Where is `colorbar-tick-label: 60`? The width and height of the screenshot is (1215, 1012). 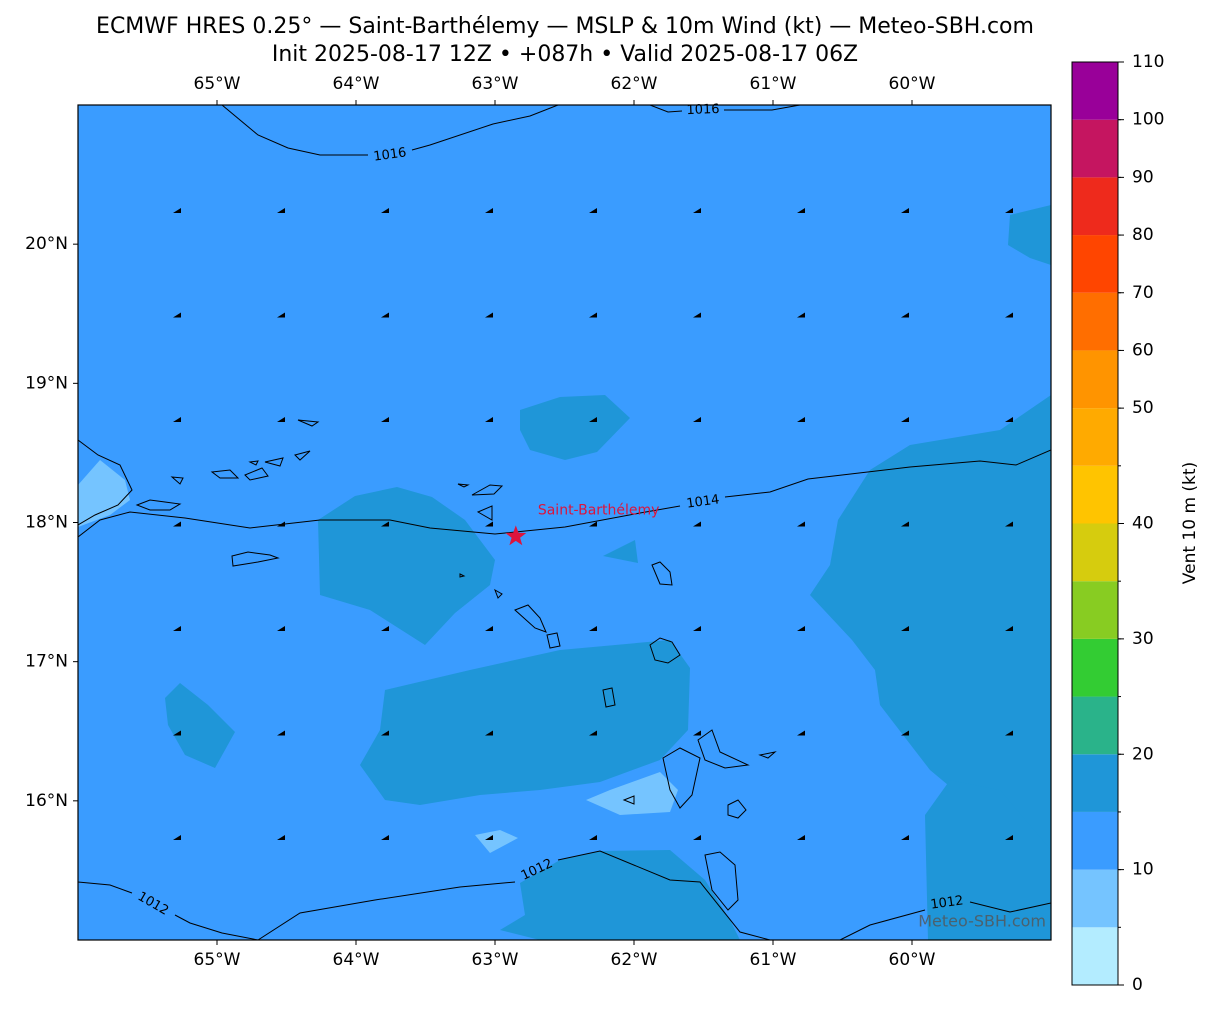
colorbar-tick-label: 60 is located at coordinates (1143, 350).